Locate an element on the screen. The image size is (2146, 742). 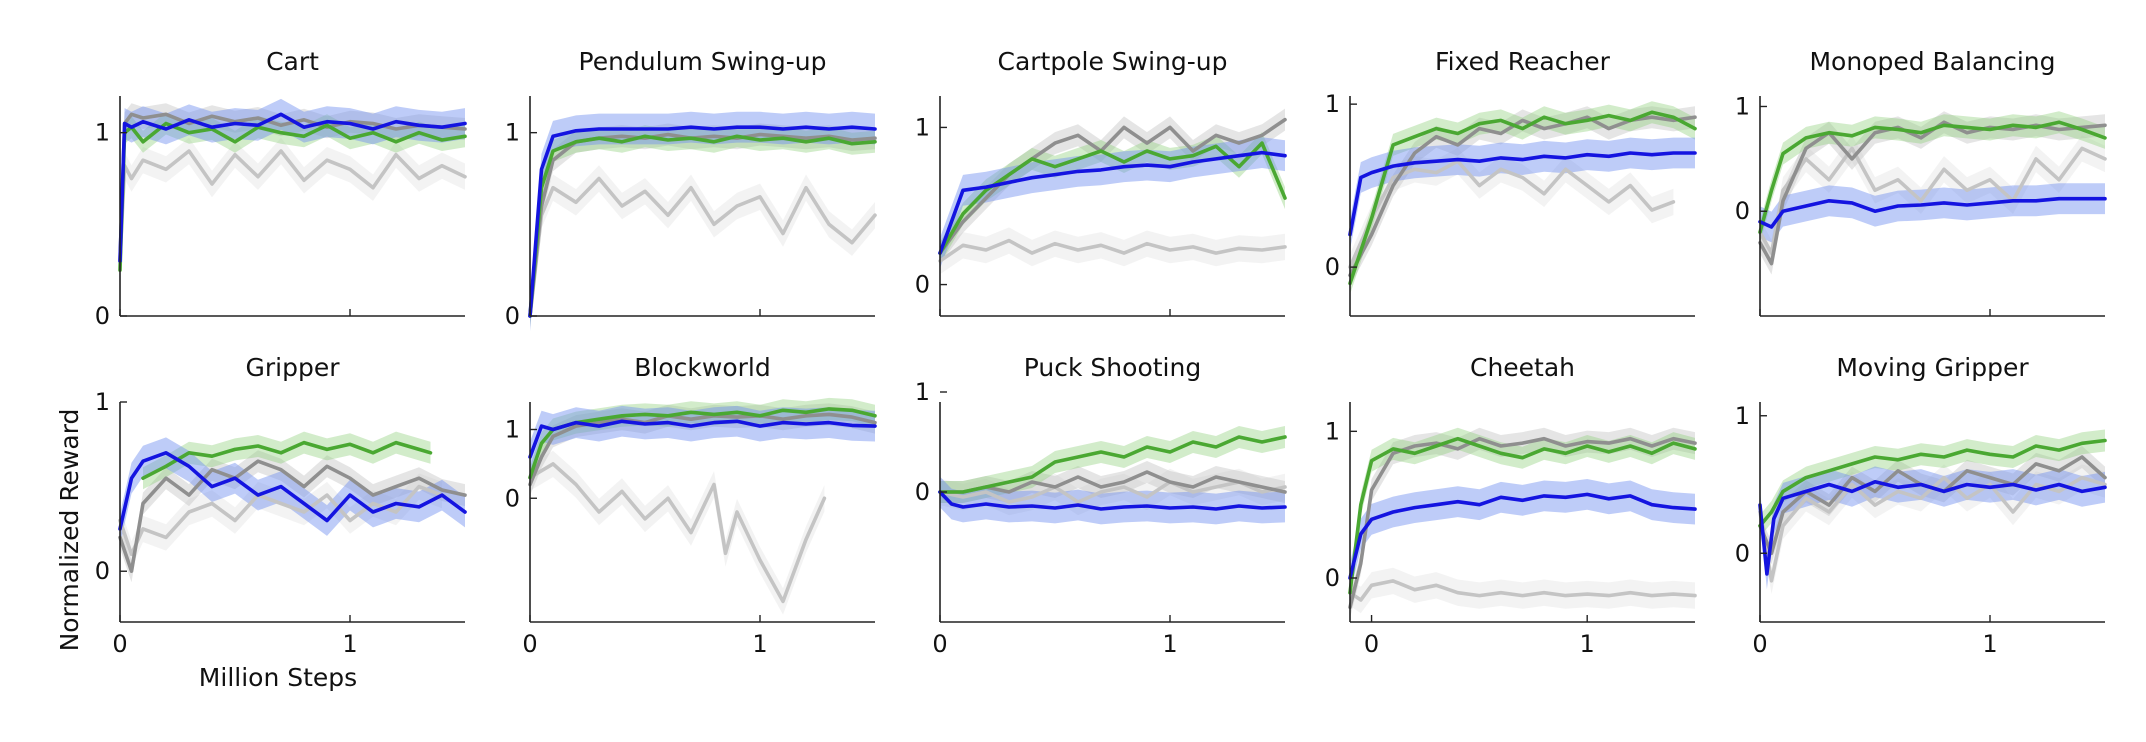
panel-title: Fixed Reacher is located at coordinates (1523, 61).